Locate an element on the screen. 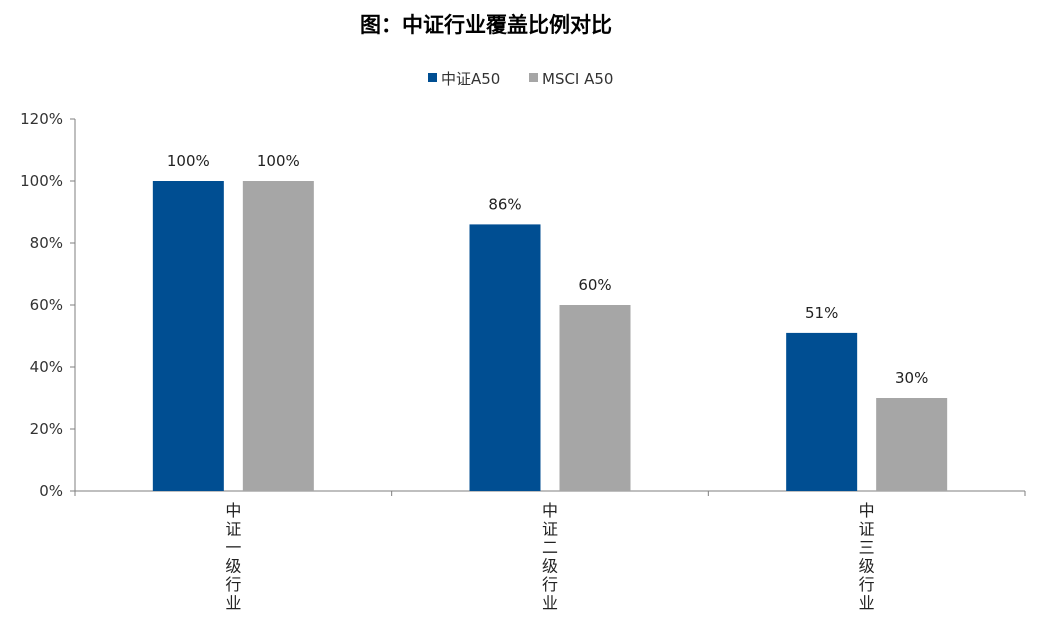  y-tick-label: 100% is located at coordinates (41, 181).